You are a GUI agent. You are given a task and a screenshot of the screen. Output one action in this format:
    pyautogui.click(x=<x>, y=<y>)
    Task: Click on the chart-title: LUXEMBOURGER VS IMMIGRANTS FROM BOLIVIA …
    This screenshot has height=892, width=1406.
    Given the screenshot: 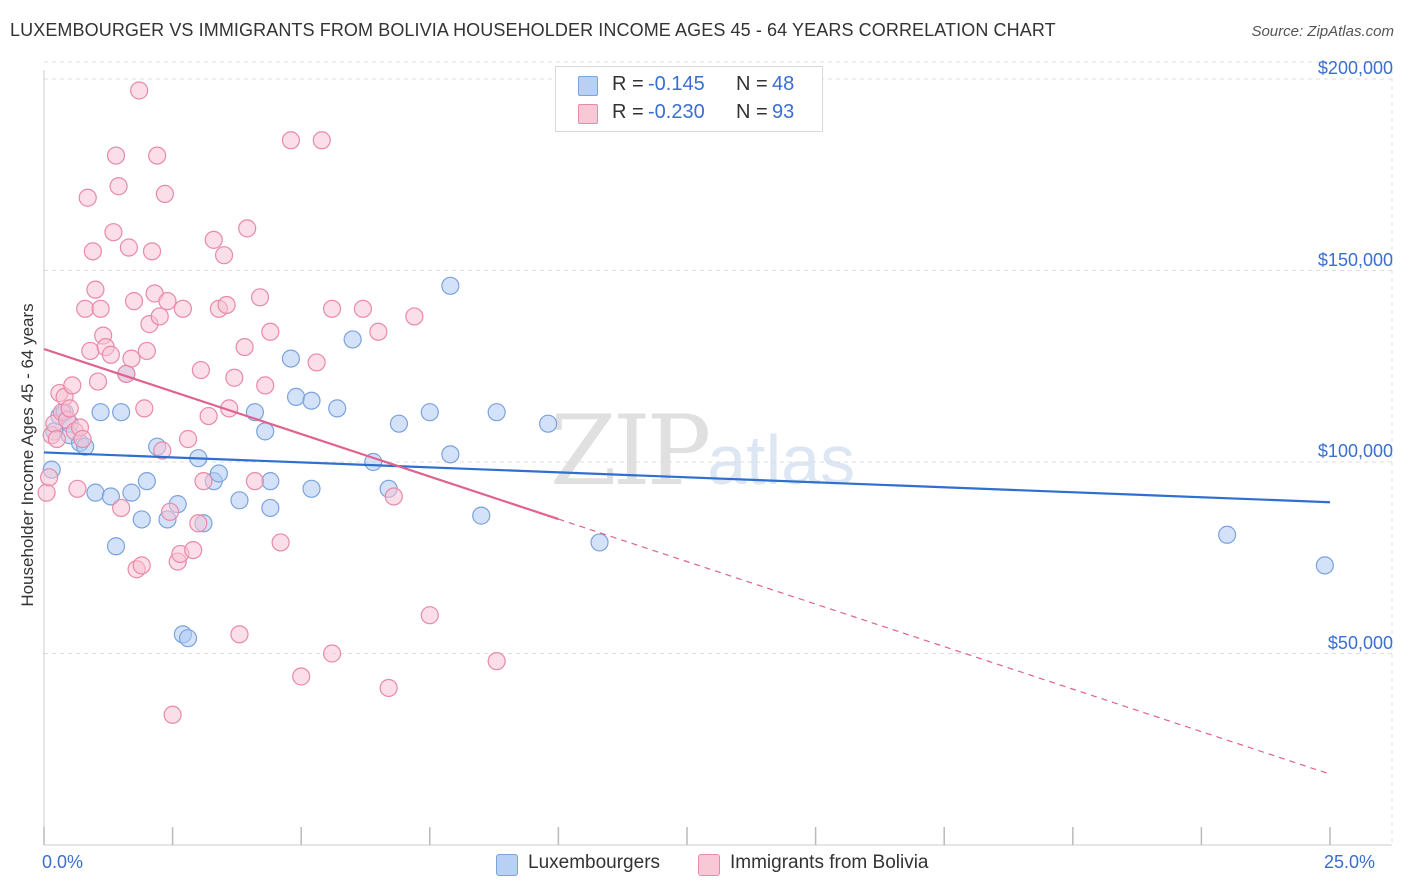 What is the action you would take?
    pyautogui.click(x=533, y=30)
    